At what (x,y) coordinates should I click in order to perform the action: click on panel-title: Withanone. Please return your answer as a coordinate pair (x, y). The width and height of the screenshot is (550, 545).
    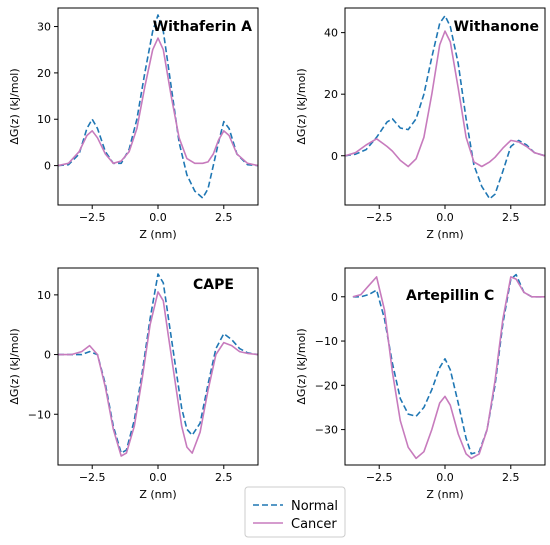
    Looking at the image, I should click on (496, 27).